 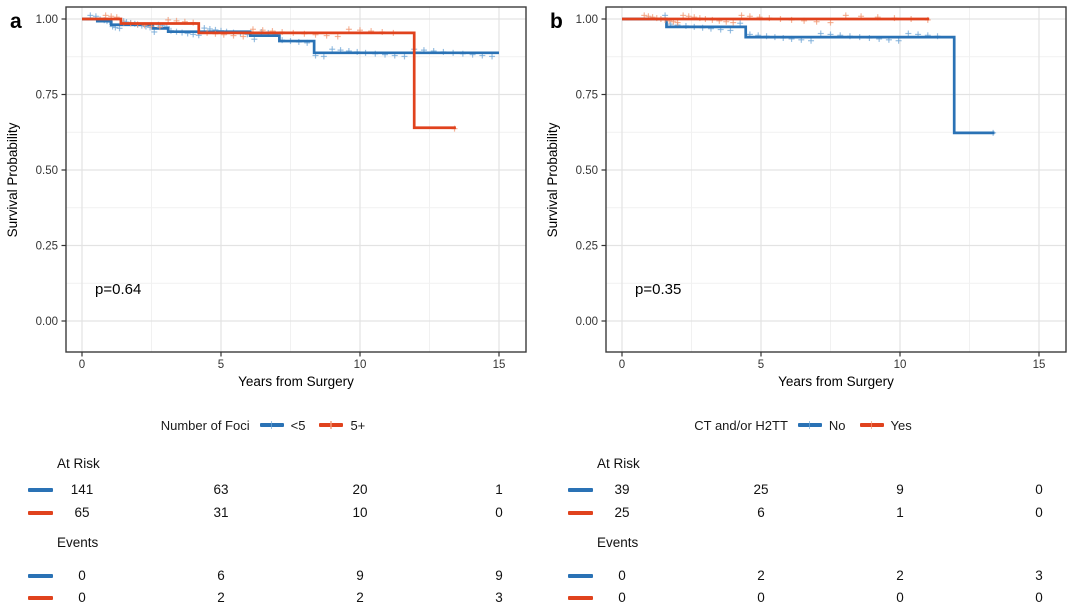 I want to click on y-tick-label: 1.00, so click(x=587, y=20).